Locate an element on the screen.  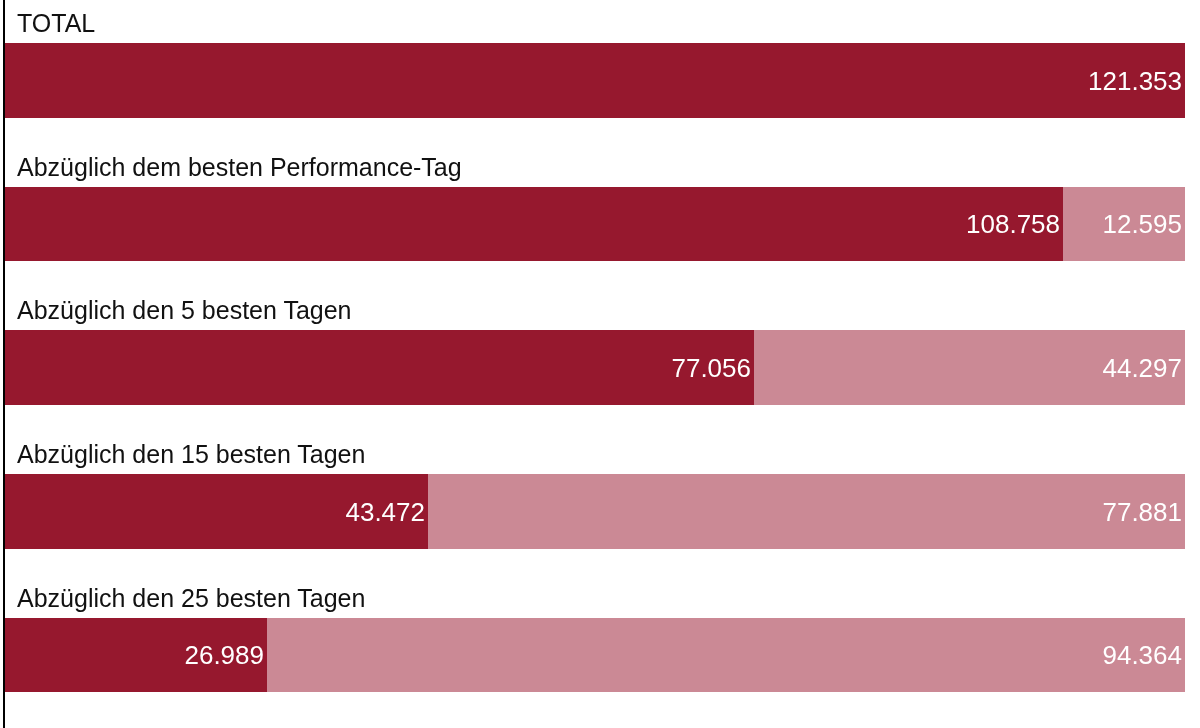
data-label: 44.297 is located at coordinates (1142, 367).